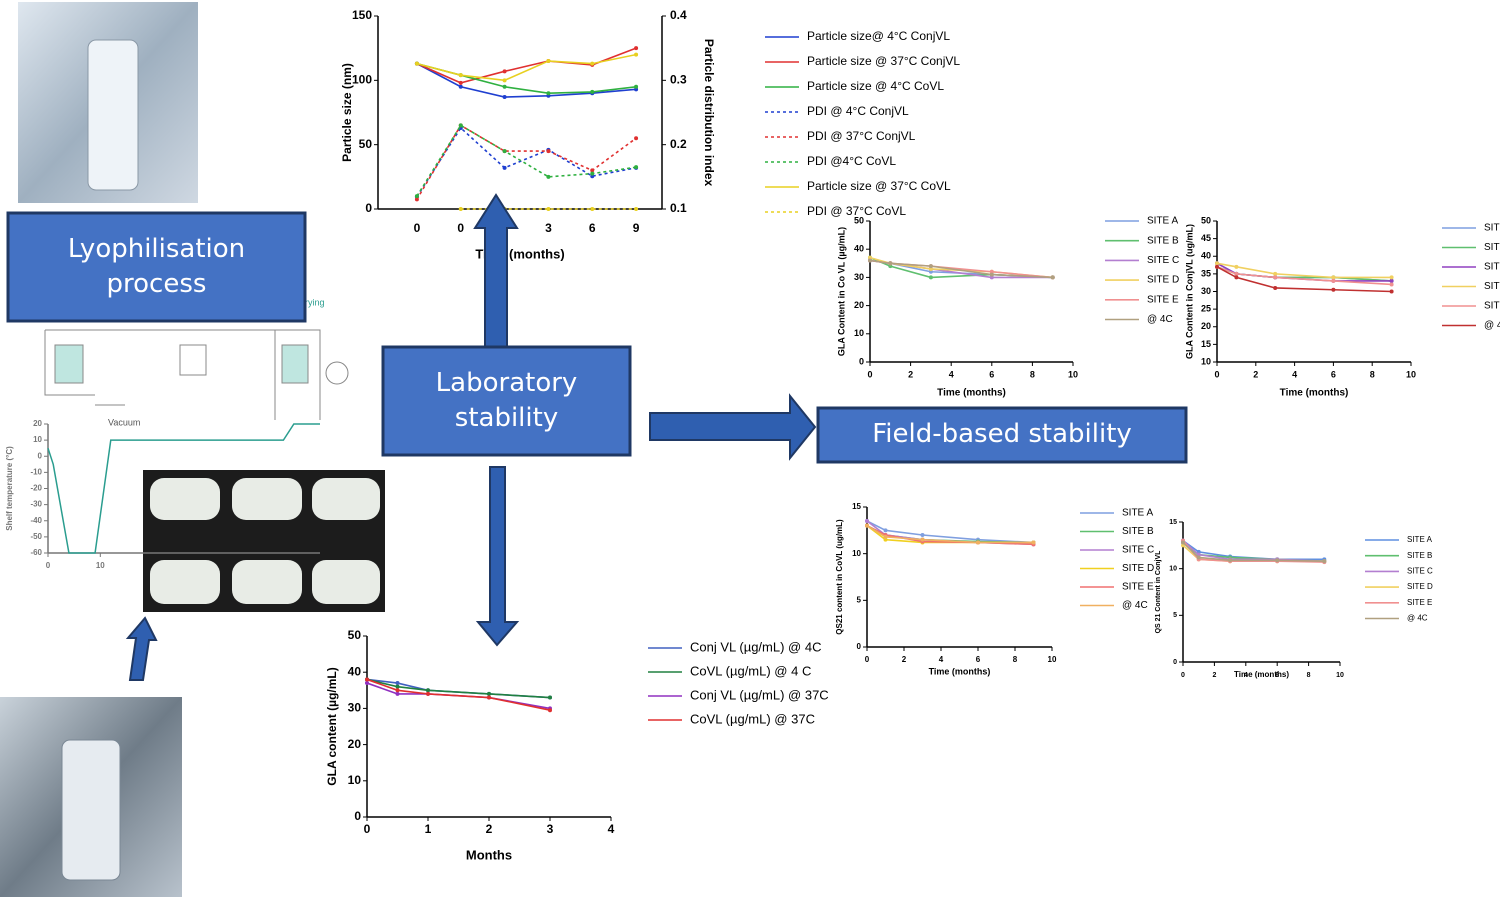 Image resolution: width=1500 pixels, height=900 pixels. What do you see at coordinates (362, 15) in the screenshot?
I see `y-tick-label: 150` at bounding box center [362, 15].